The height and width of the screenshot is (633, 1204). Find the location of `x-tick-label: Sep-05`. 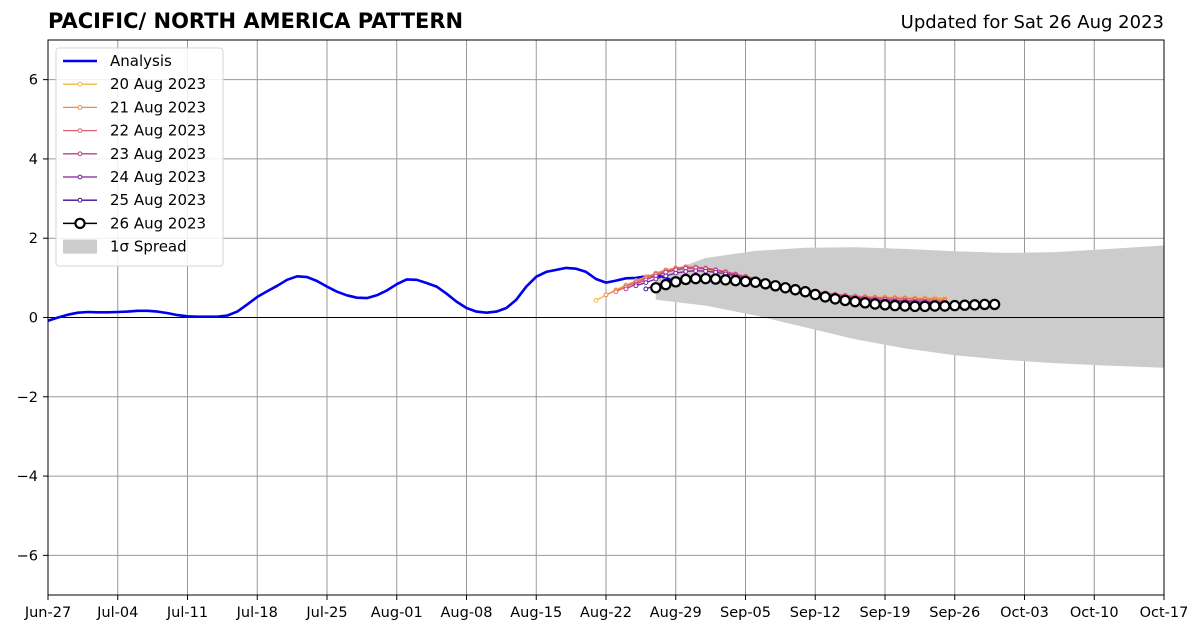

x-tick-label: Sep-05 is located at coordinates (745, 613).